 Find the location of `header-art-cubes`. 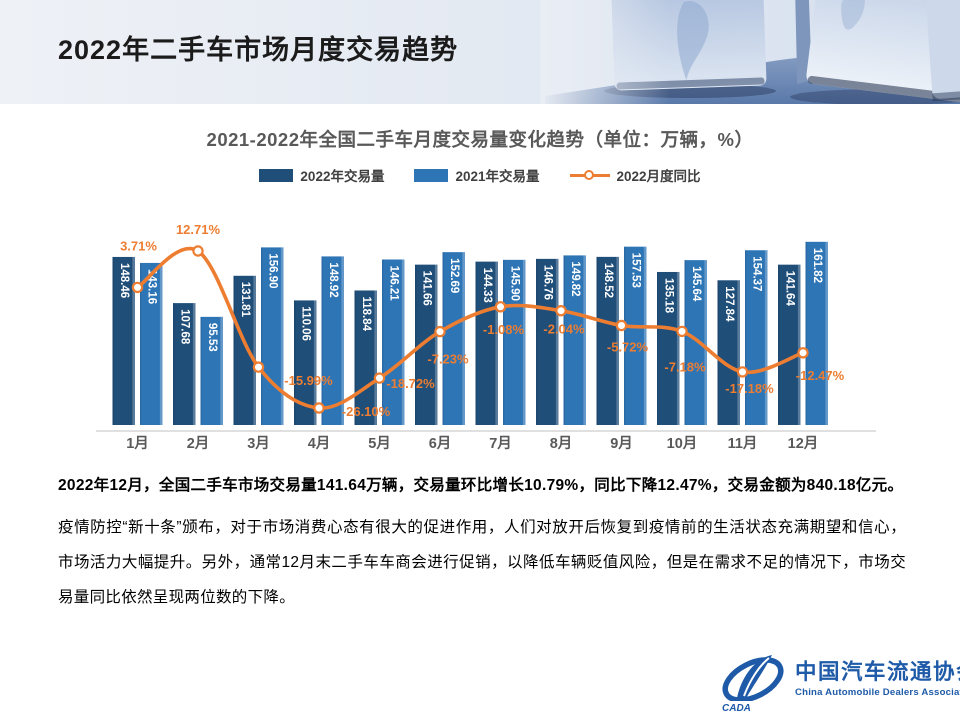

header-art-cubes is located at coordinates (480, 52).